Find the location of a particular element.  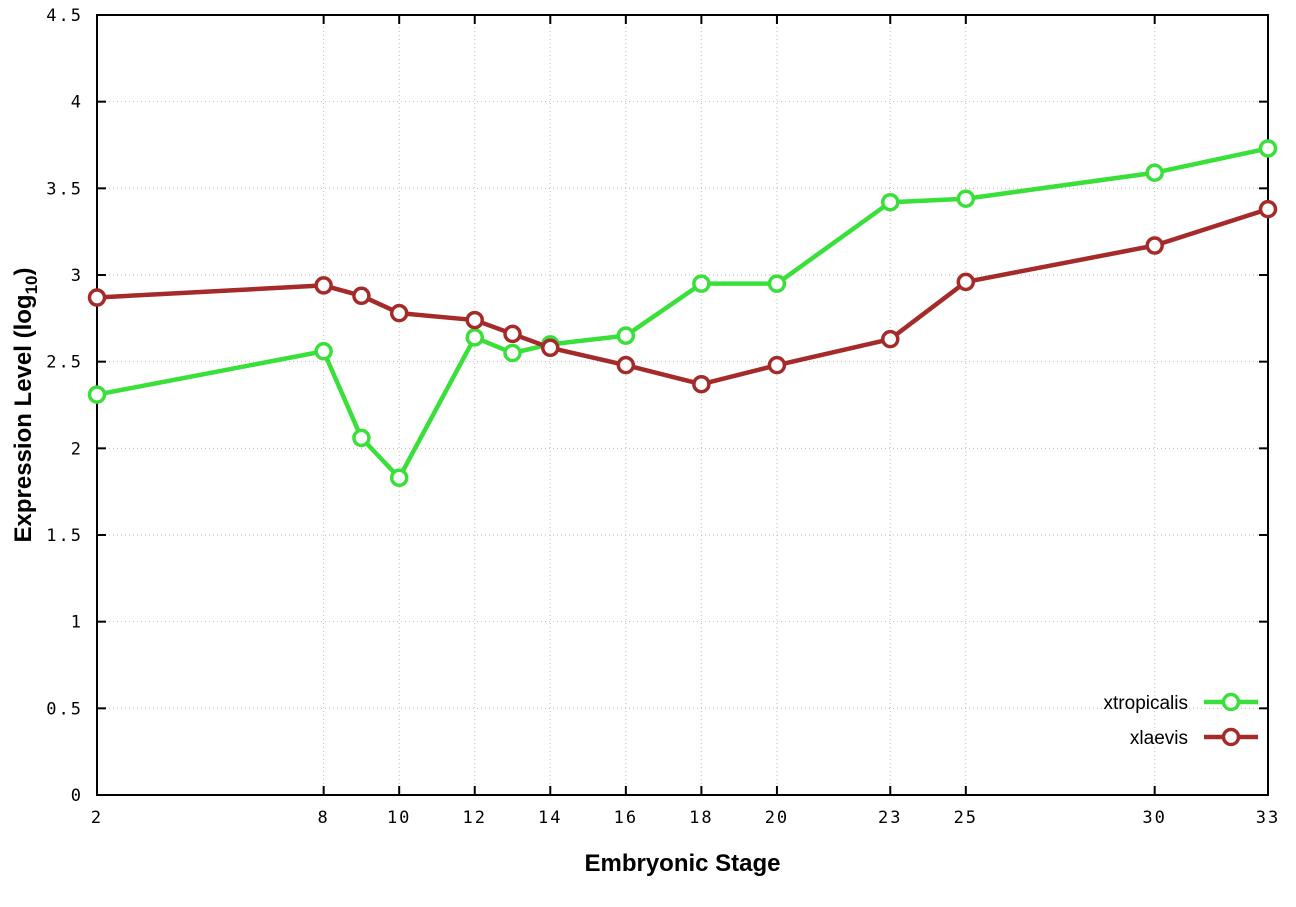

y-tick-label: 1.5 is located at coordinates (64, 536).